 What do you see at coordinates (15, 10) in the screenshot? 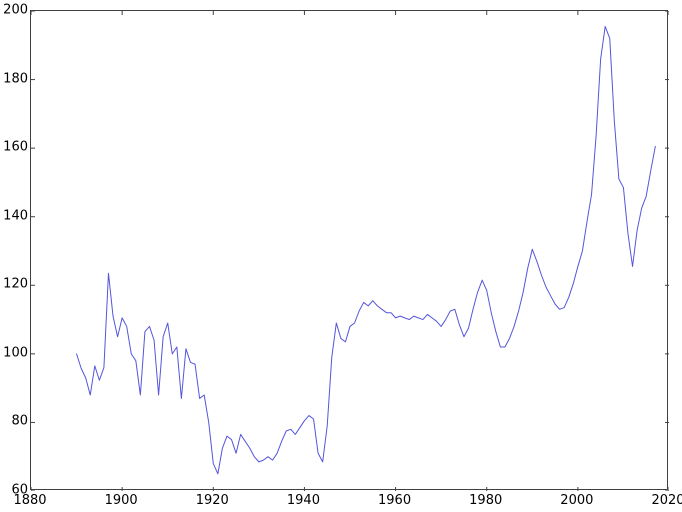
I see `y-tick-label-200: 200` at bounding box center [15, 10].